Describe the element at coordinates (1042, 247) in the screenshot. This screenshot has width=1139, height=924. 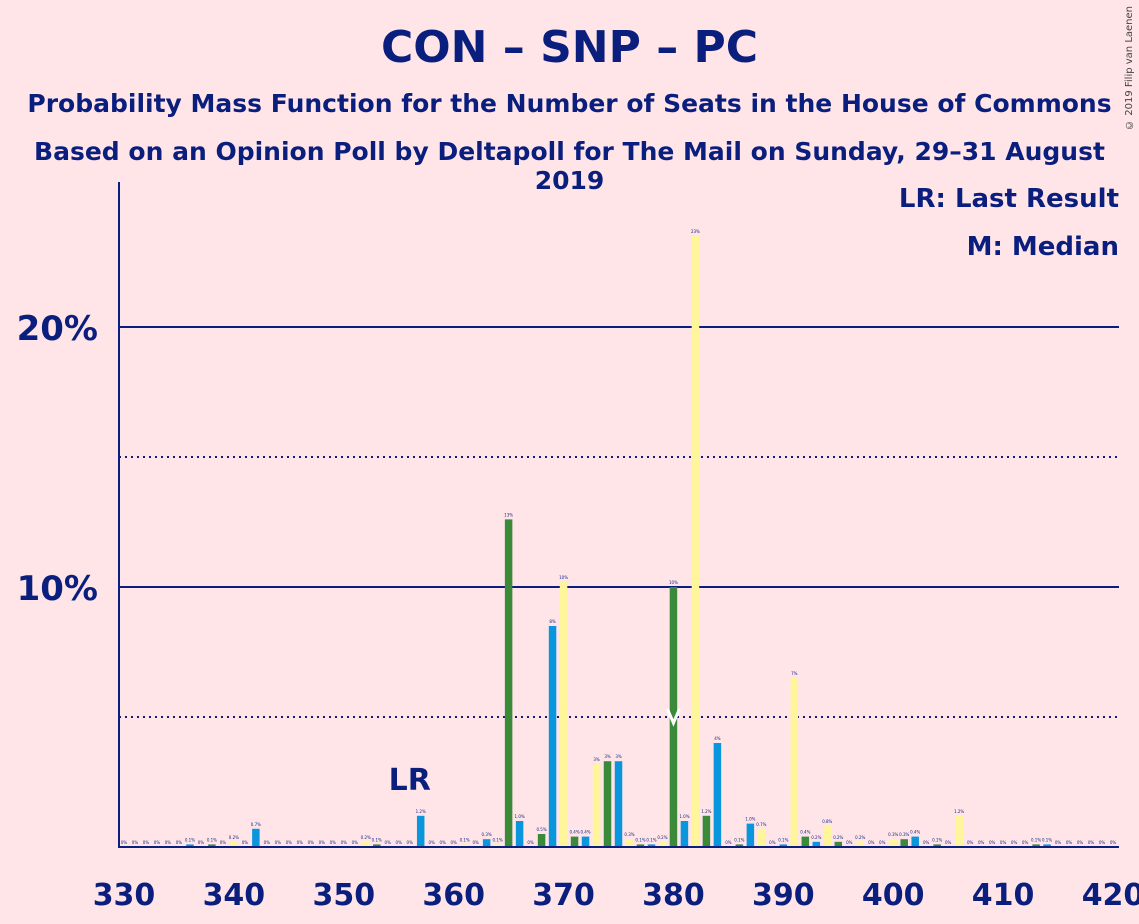
I see `legend-median: M: Median` at that location.